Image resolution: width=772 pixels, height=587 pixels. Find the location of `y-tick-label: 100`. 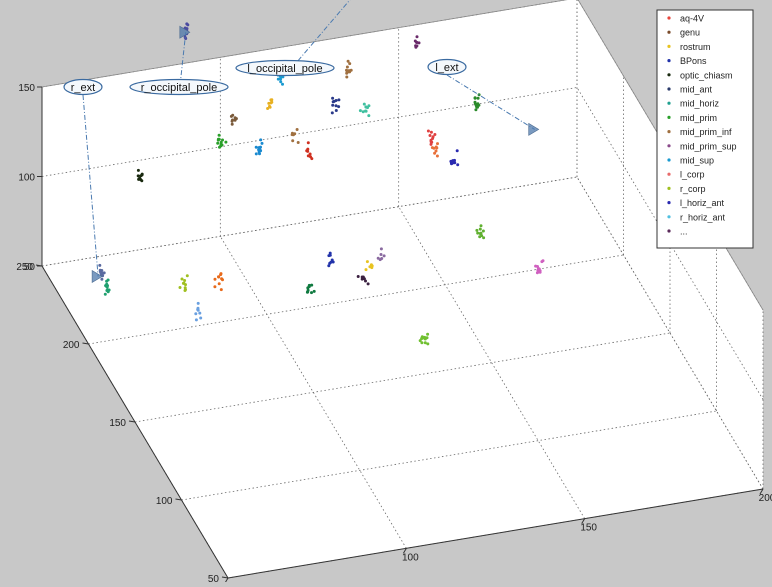

y-tick-label: 100 is located at coordinates (164, 501).